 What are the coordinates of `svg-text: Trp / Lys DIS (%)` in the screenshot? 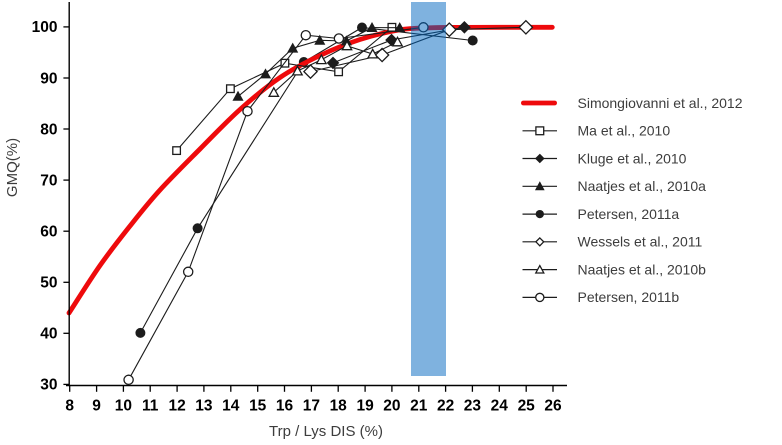 It's located at (326, 431).